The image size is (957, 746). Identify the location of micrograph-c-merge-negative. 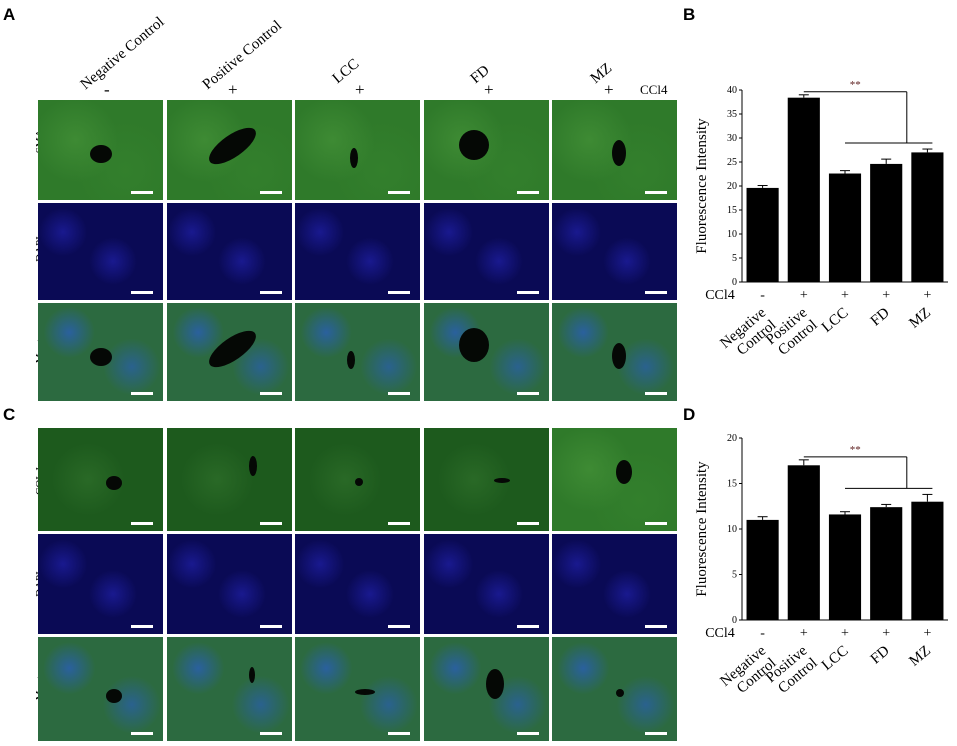
(100, 689).